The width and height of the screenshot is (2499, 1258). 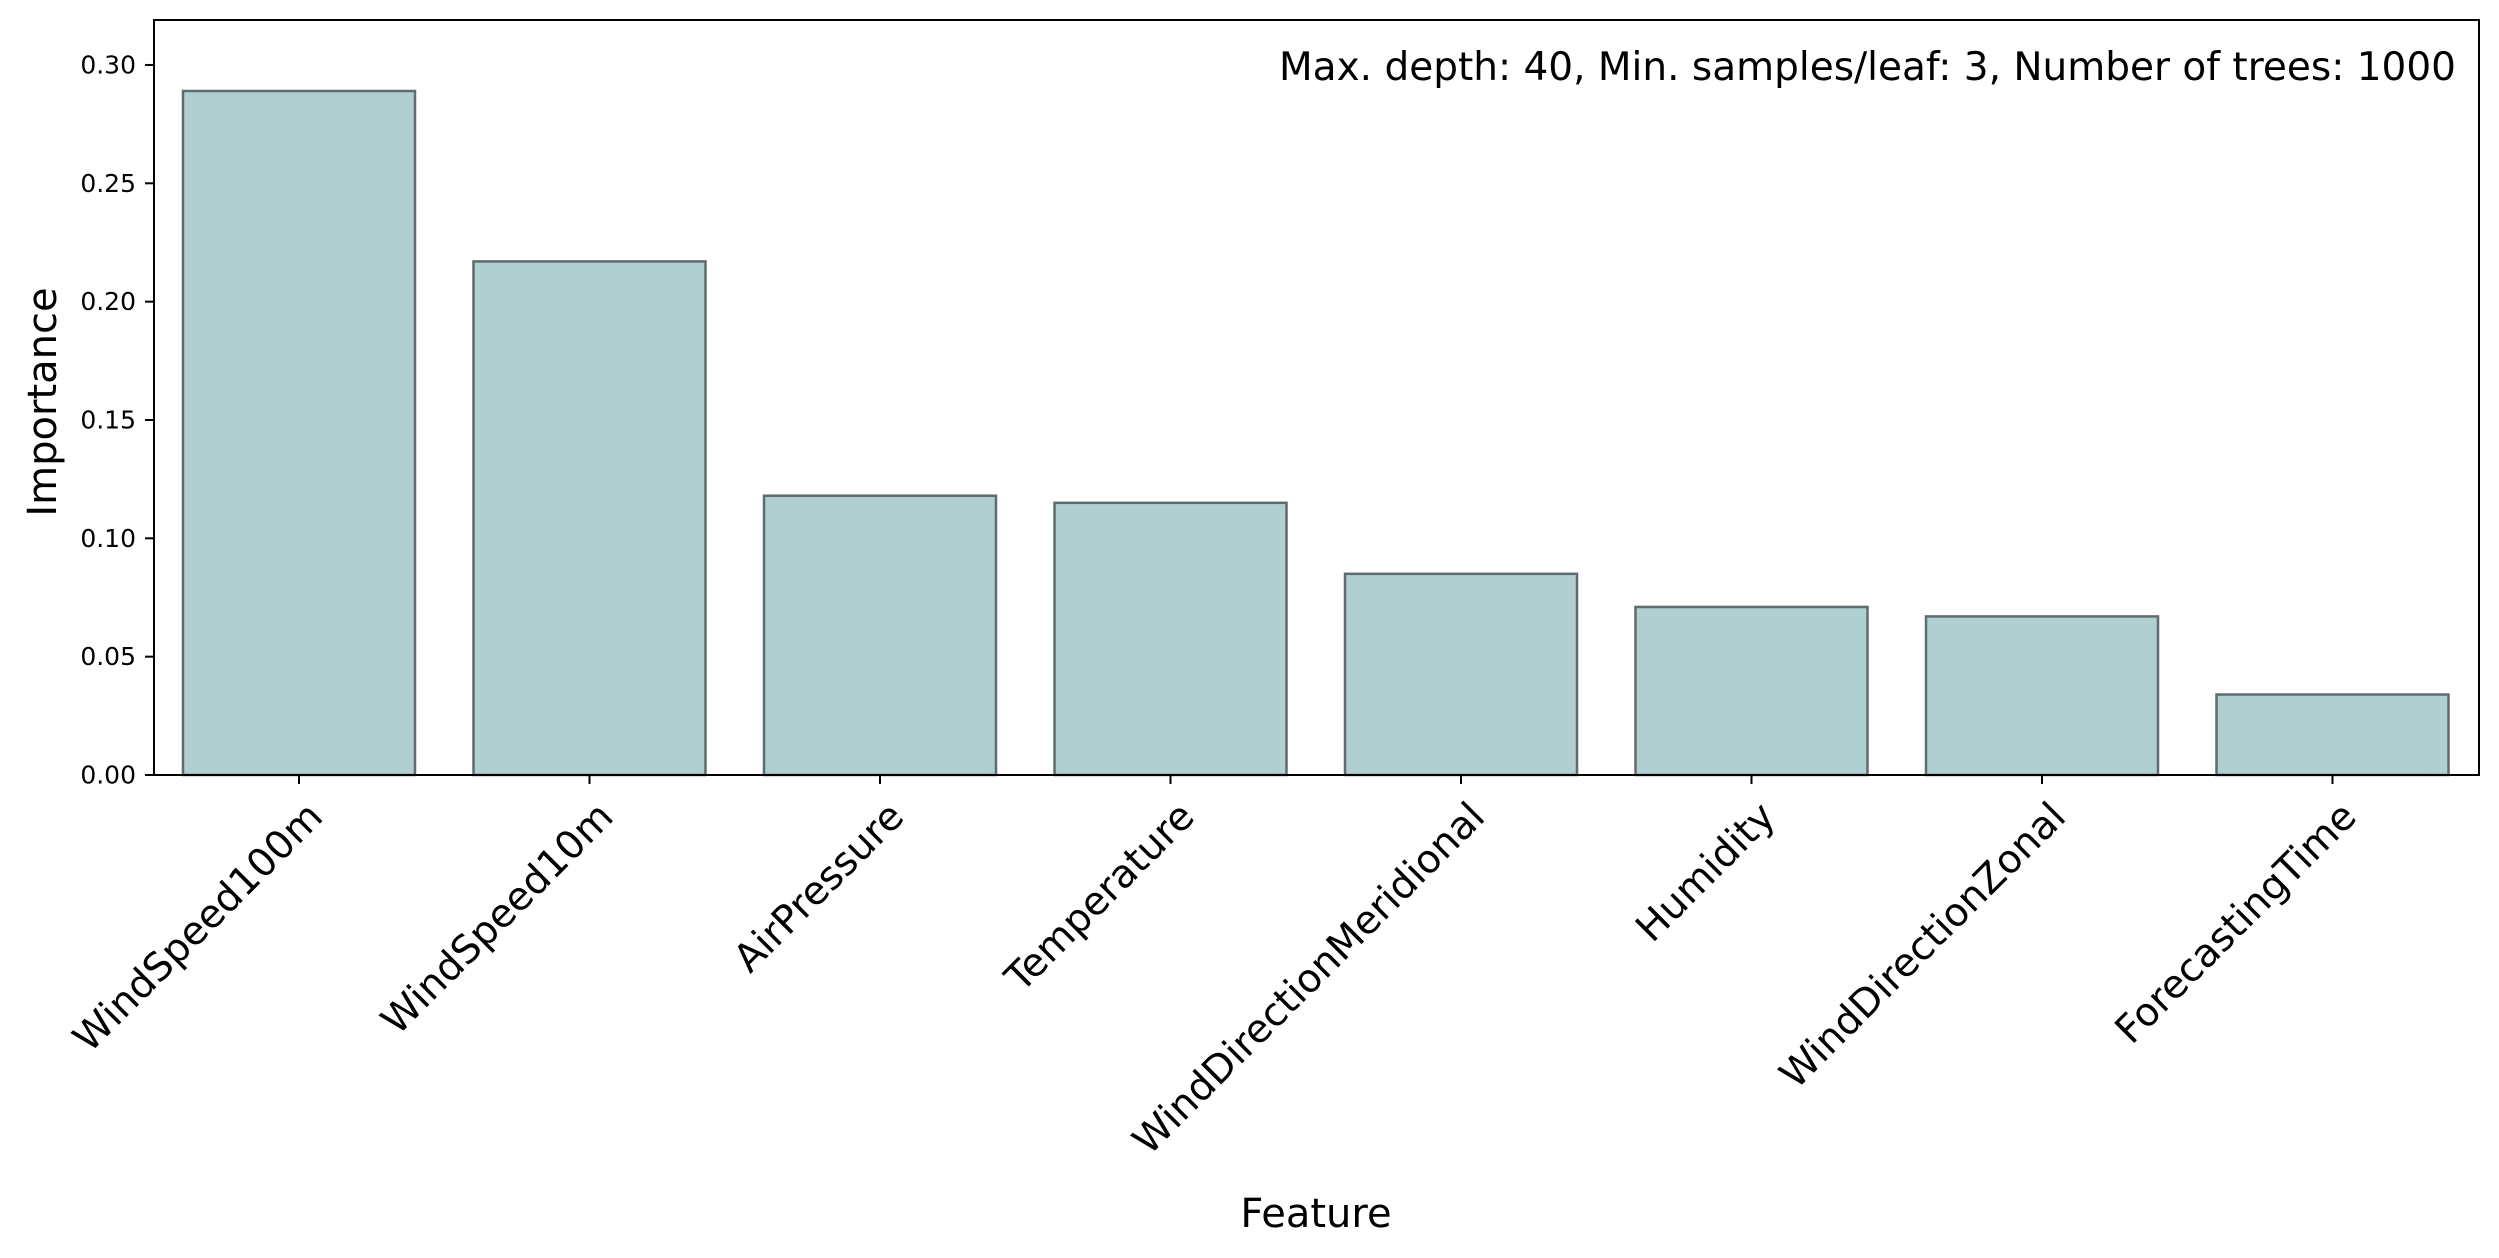 What do you see at coordinates (108, 64) in the screenshot?
I see `y-tick-label: 0.30` at bounding box center [108, 64].